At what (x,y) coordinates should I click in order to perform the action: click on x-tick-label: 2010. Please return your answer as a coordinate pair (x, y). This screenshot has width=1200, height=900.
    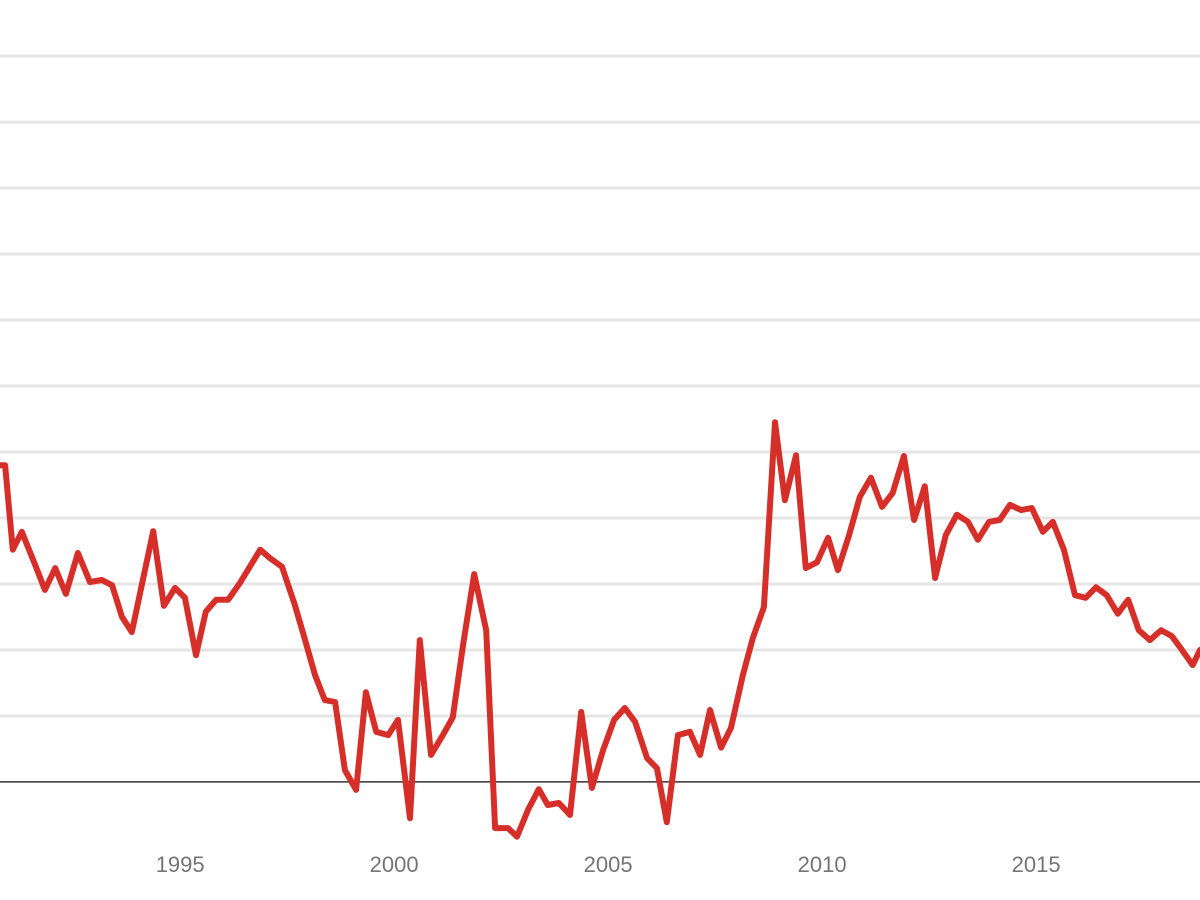
    Looking at the image, I should click on (822, 864).